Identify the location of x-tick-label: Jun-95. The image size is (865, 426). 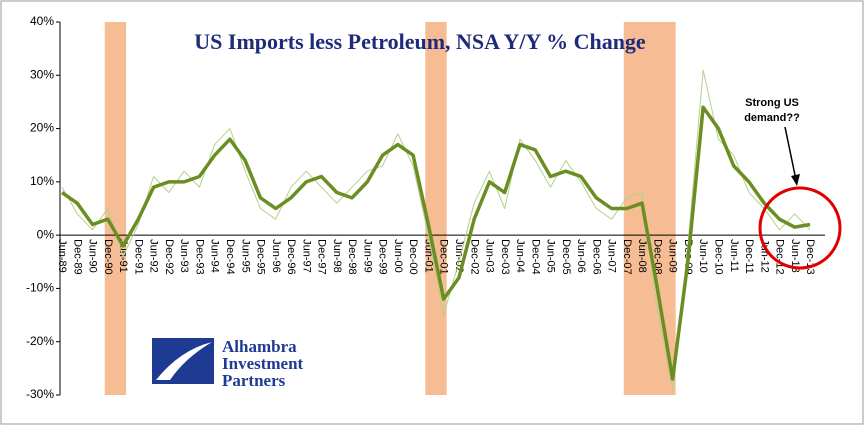
(245, 256).